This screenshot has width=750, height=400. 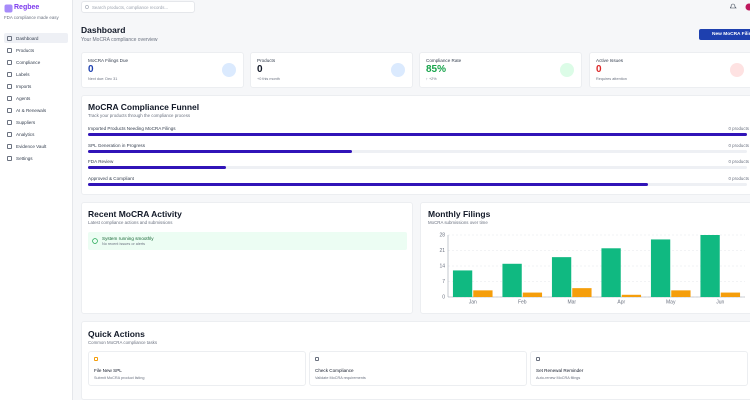 I want to click on activity-title: Recent MoCRA Activity, so click(x=135, y=214).